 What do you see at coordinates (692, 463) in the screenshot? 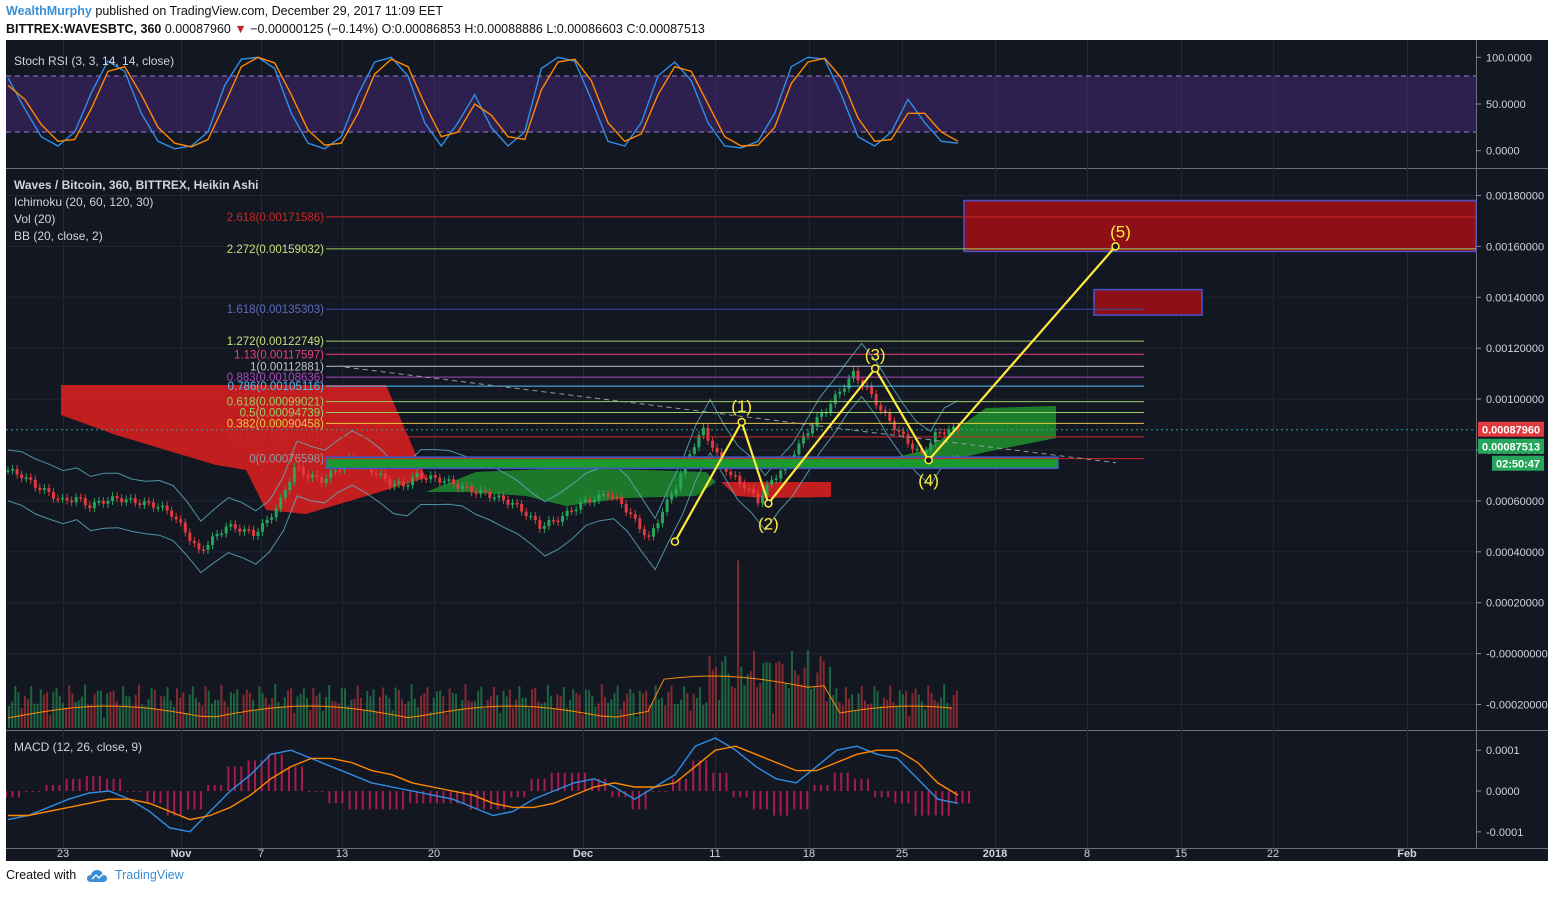
I see `support-zone-box` at bounding box center [692, 463].